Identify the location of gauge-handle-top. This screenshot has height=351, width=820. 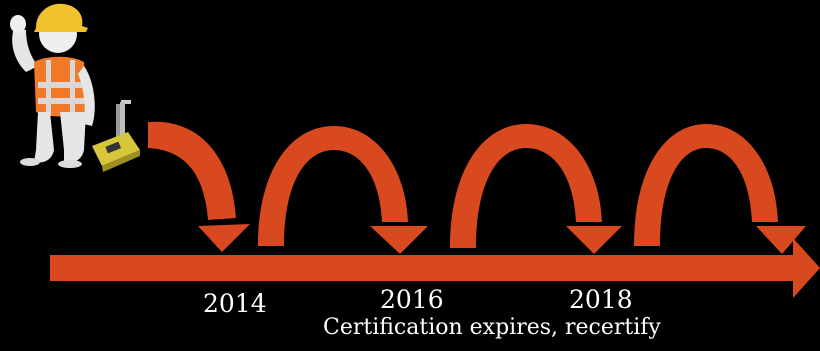
(126, 102).